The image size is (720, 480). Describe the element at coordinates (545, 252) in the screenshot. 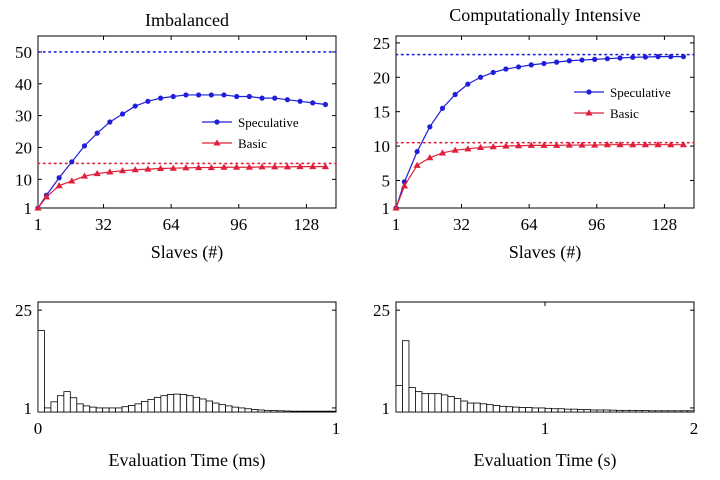

I see `x-axis-label: Slaves (#)` at that location.